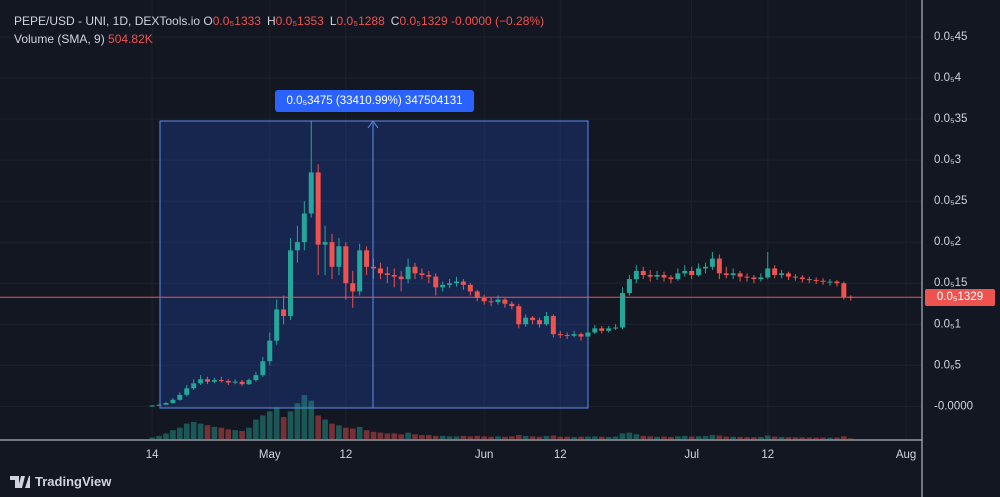 The height and width of the screenshot is (497, 1000). I want to click on y-tick-label: 0.0₅25, so click(950, 201).